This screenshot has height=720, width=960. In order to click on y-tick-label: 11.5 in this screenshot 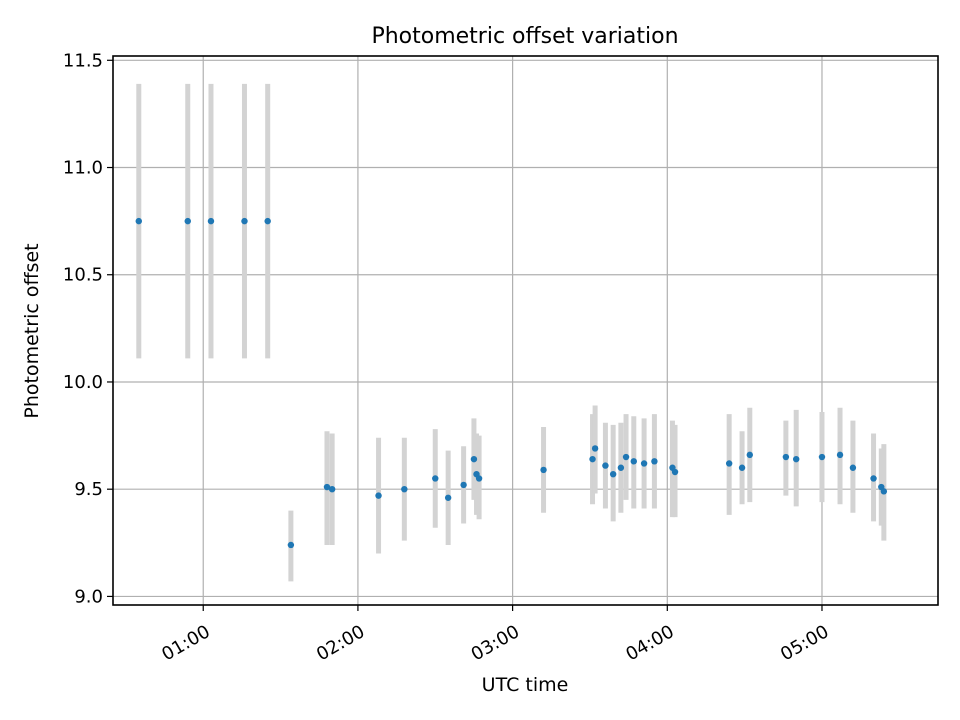, I will do `click(83, 60)`.